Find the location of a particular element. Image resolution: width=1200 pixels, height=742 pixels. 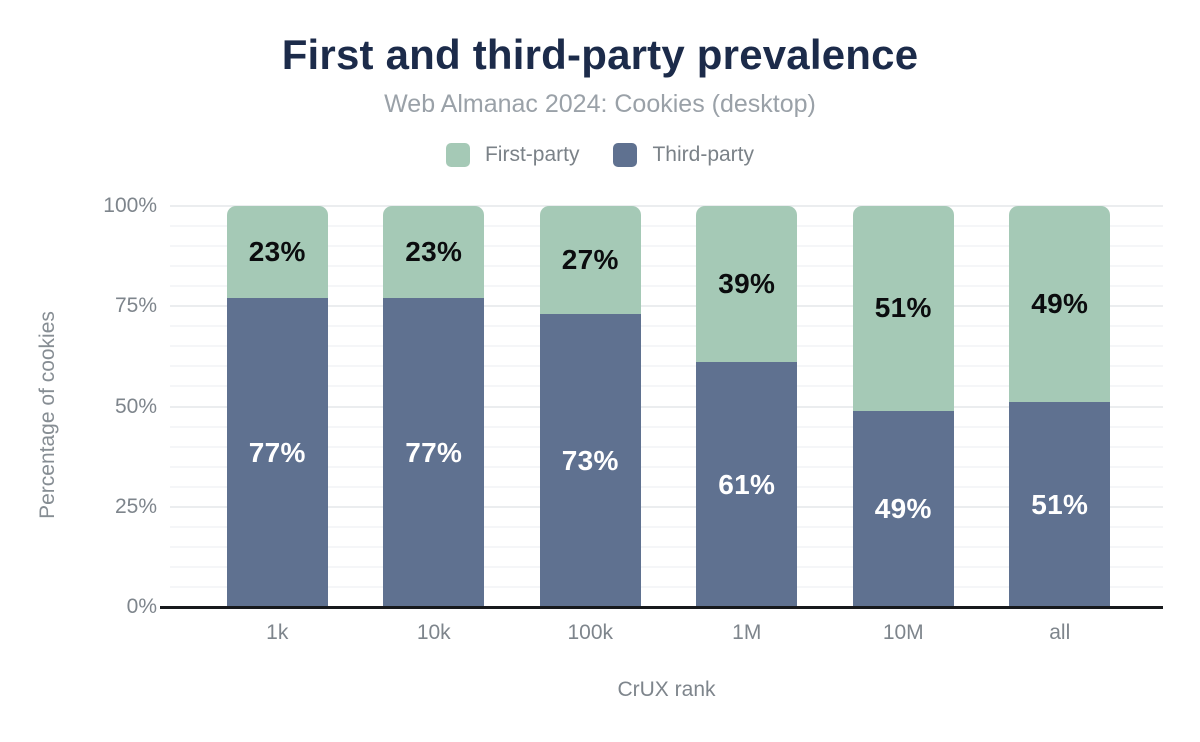

first-party-segment-all: 49% is located at coordinates (1060, 304).